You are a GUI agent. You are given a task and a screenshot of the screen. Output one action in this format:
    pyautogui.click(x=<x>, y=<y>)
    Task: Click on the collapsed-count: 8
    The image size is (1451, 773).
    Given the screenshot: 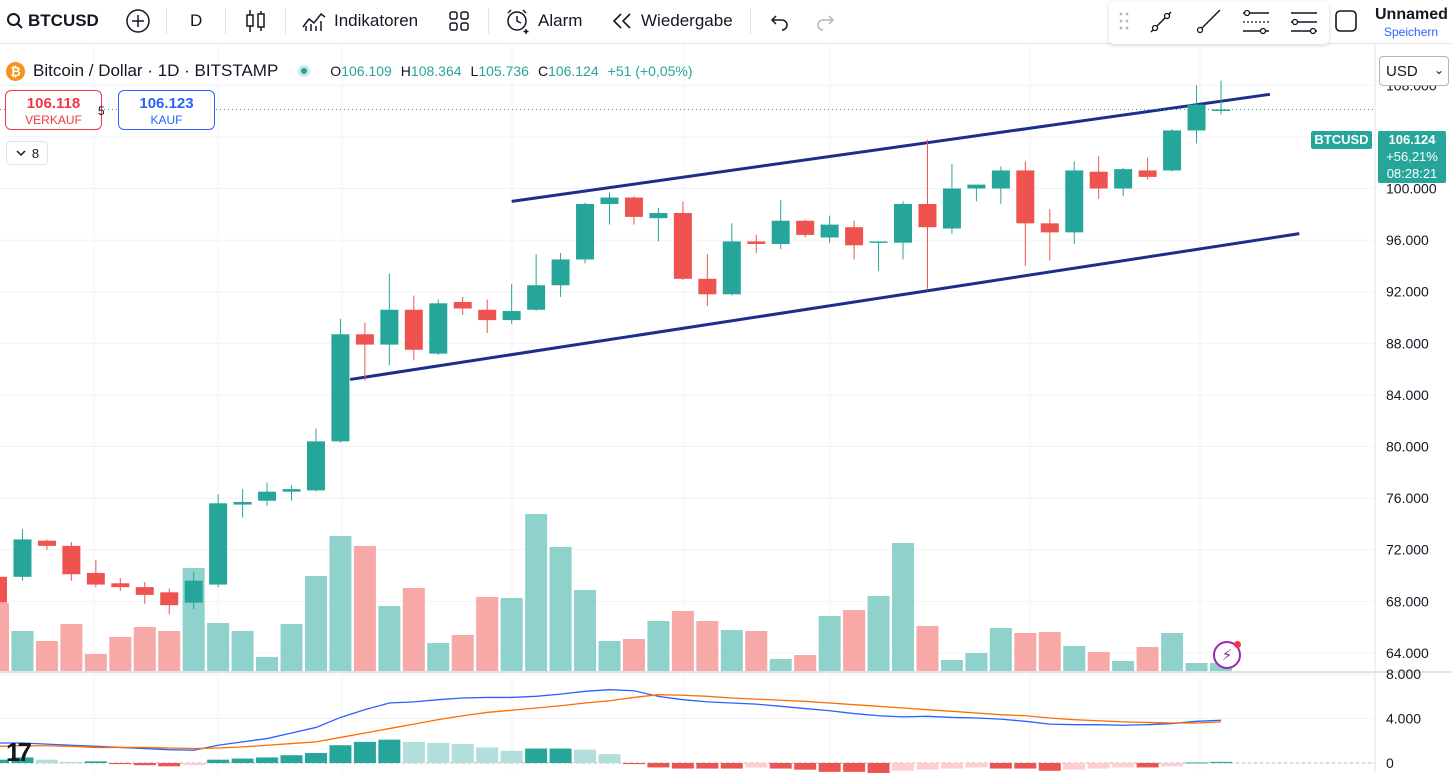 What is the action you would take?
    pyautogui.click(x=35, y=153)
    